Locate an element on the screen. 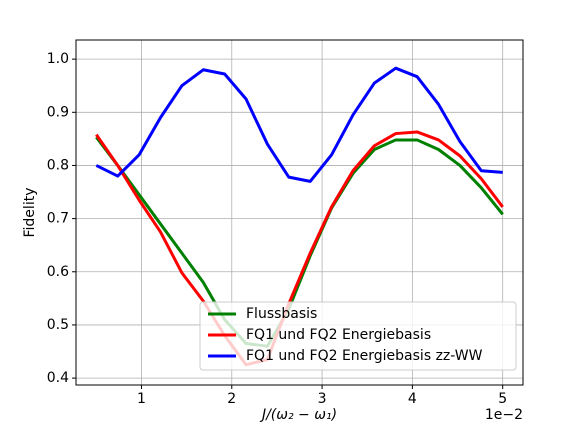 Image resolution: width=581 pixels, height=436 pixels. y-tick-label: 0.6 is located at coordinates (58, 272).